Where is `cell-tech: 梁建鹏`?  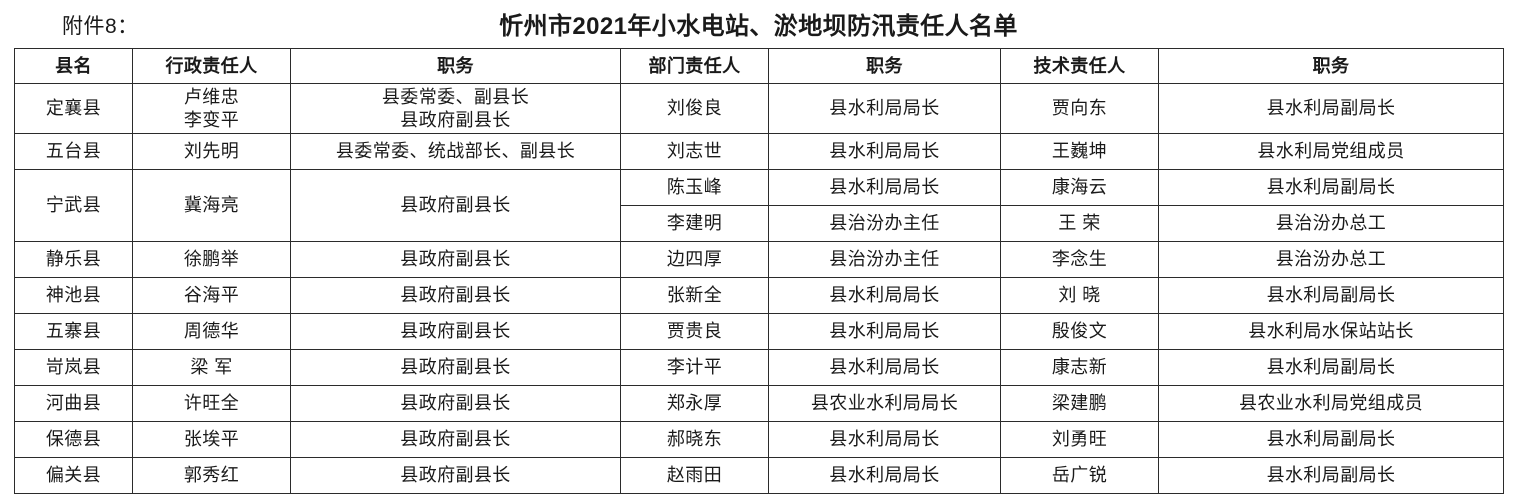
cell-tech: 梁建鹏 is located at coordinates (1079, 403).